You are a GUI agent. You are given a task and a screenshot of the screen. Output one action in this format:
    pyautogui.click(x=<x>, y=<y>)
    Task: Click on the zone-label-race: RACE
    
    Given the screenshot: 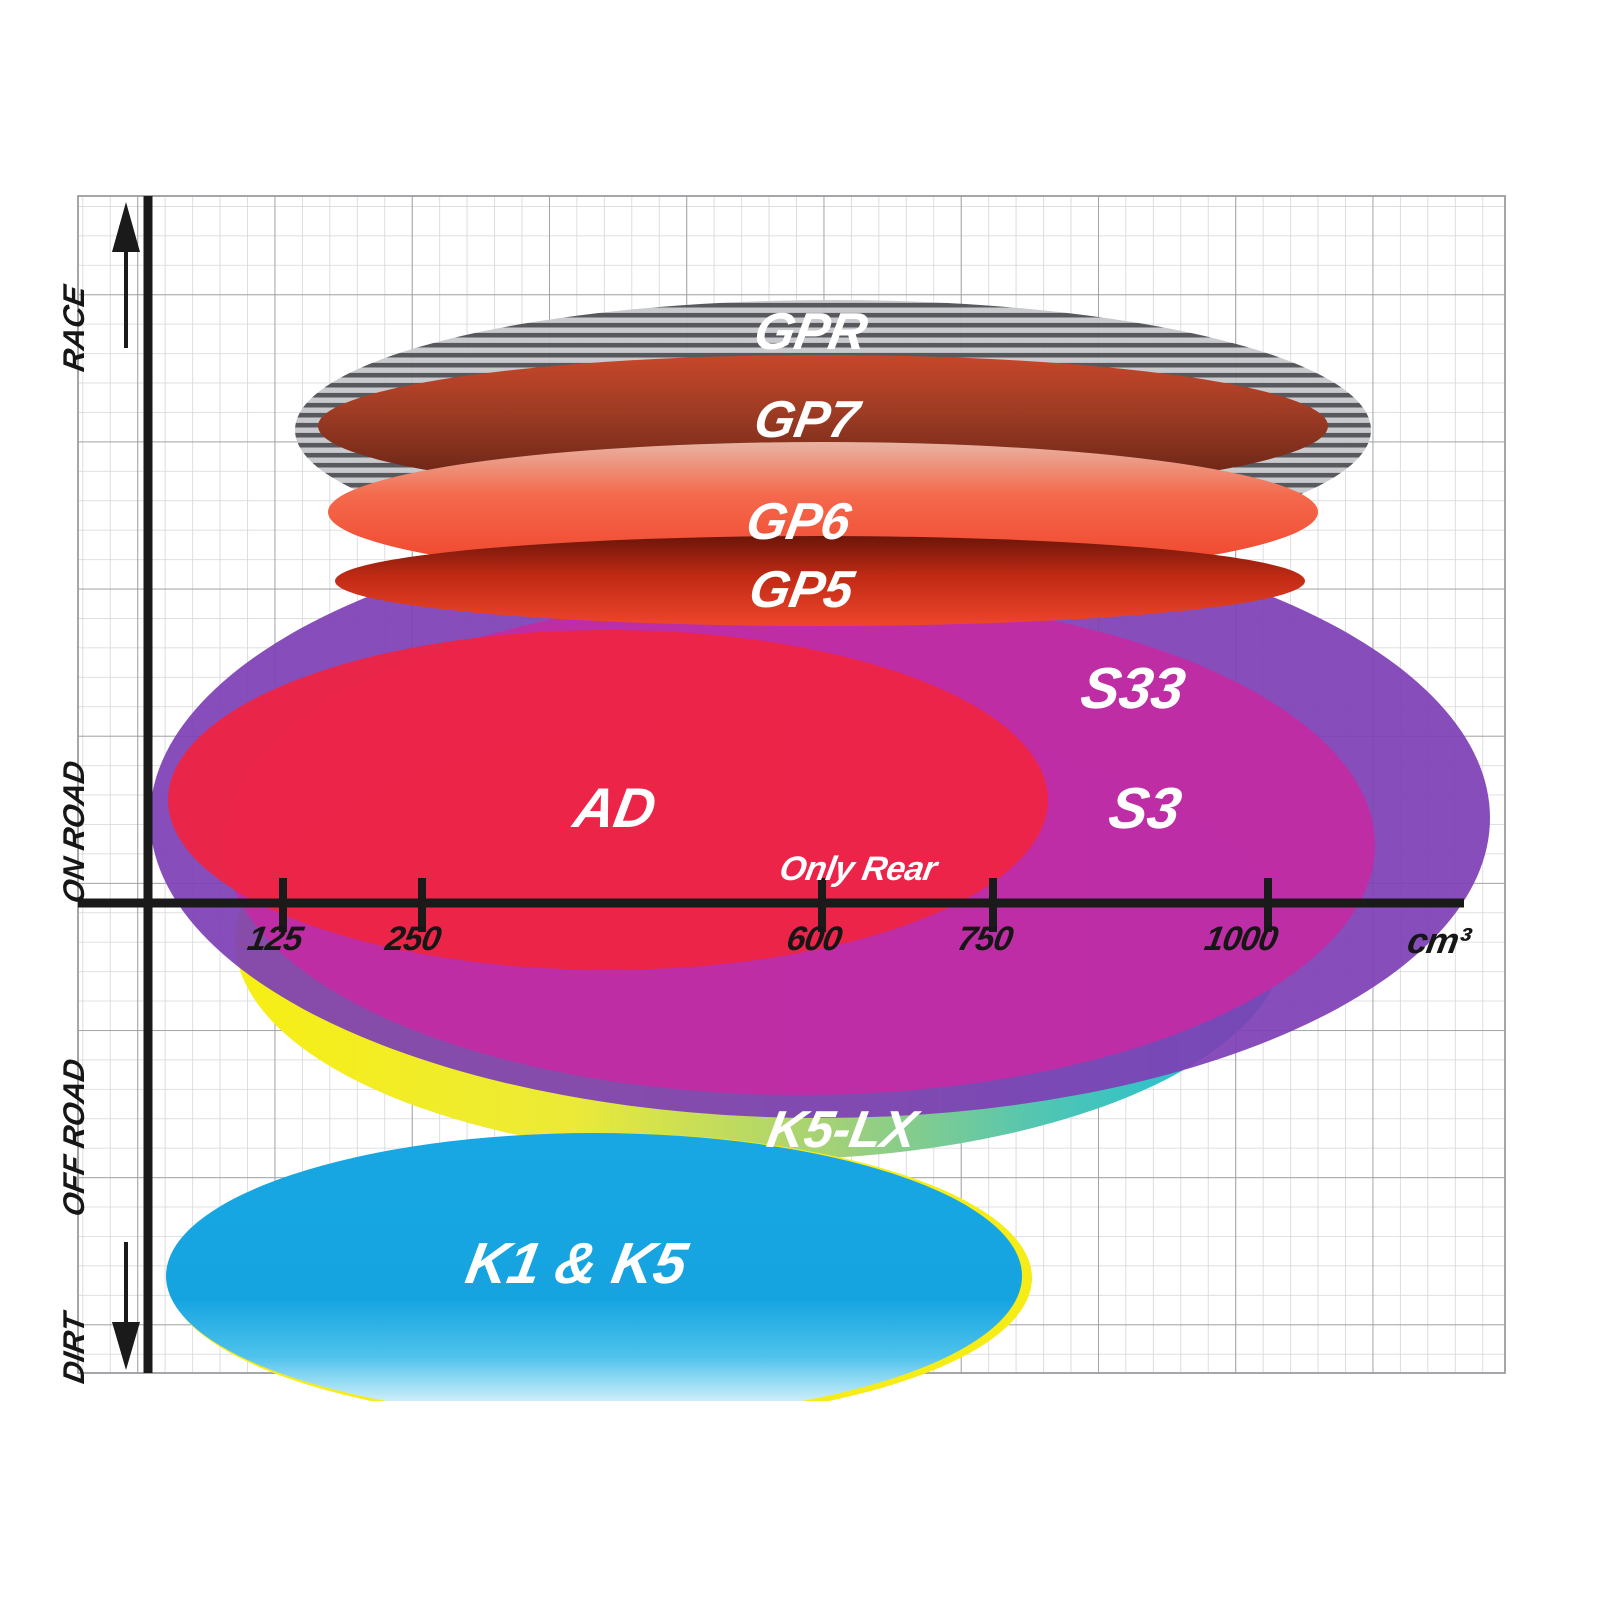 What is the action you would take?
    pyautogui.click(x=74, y=328)
    